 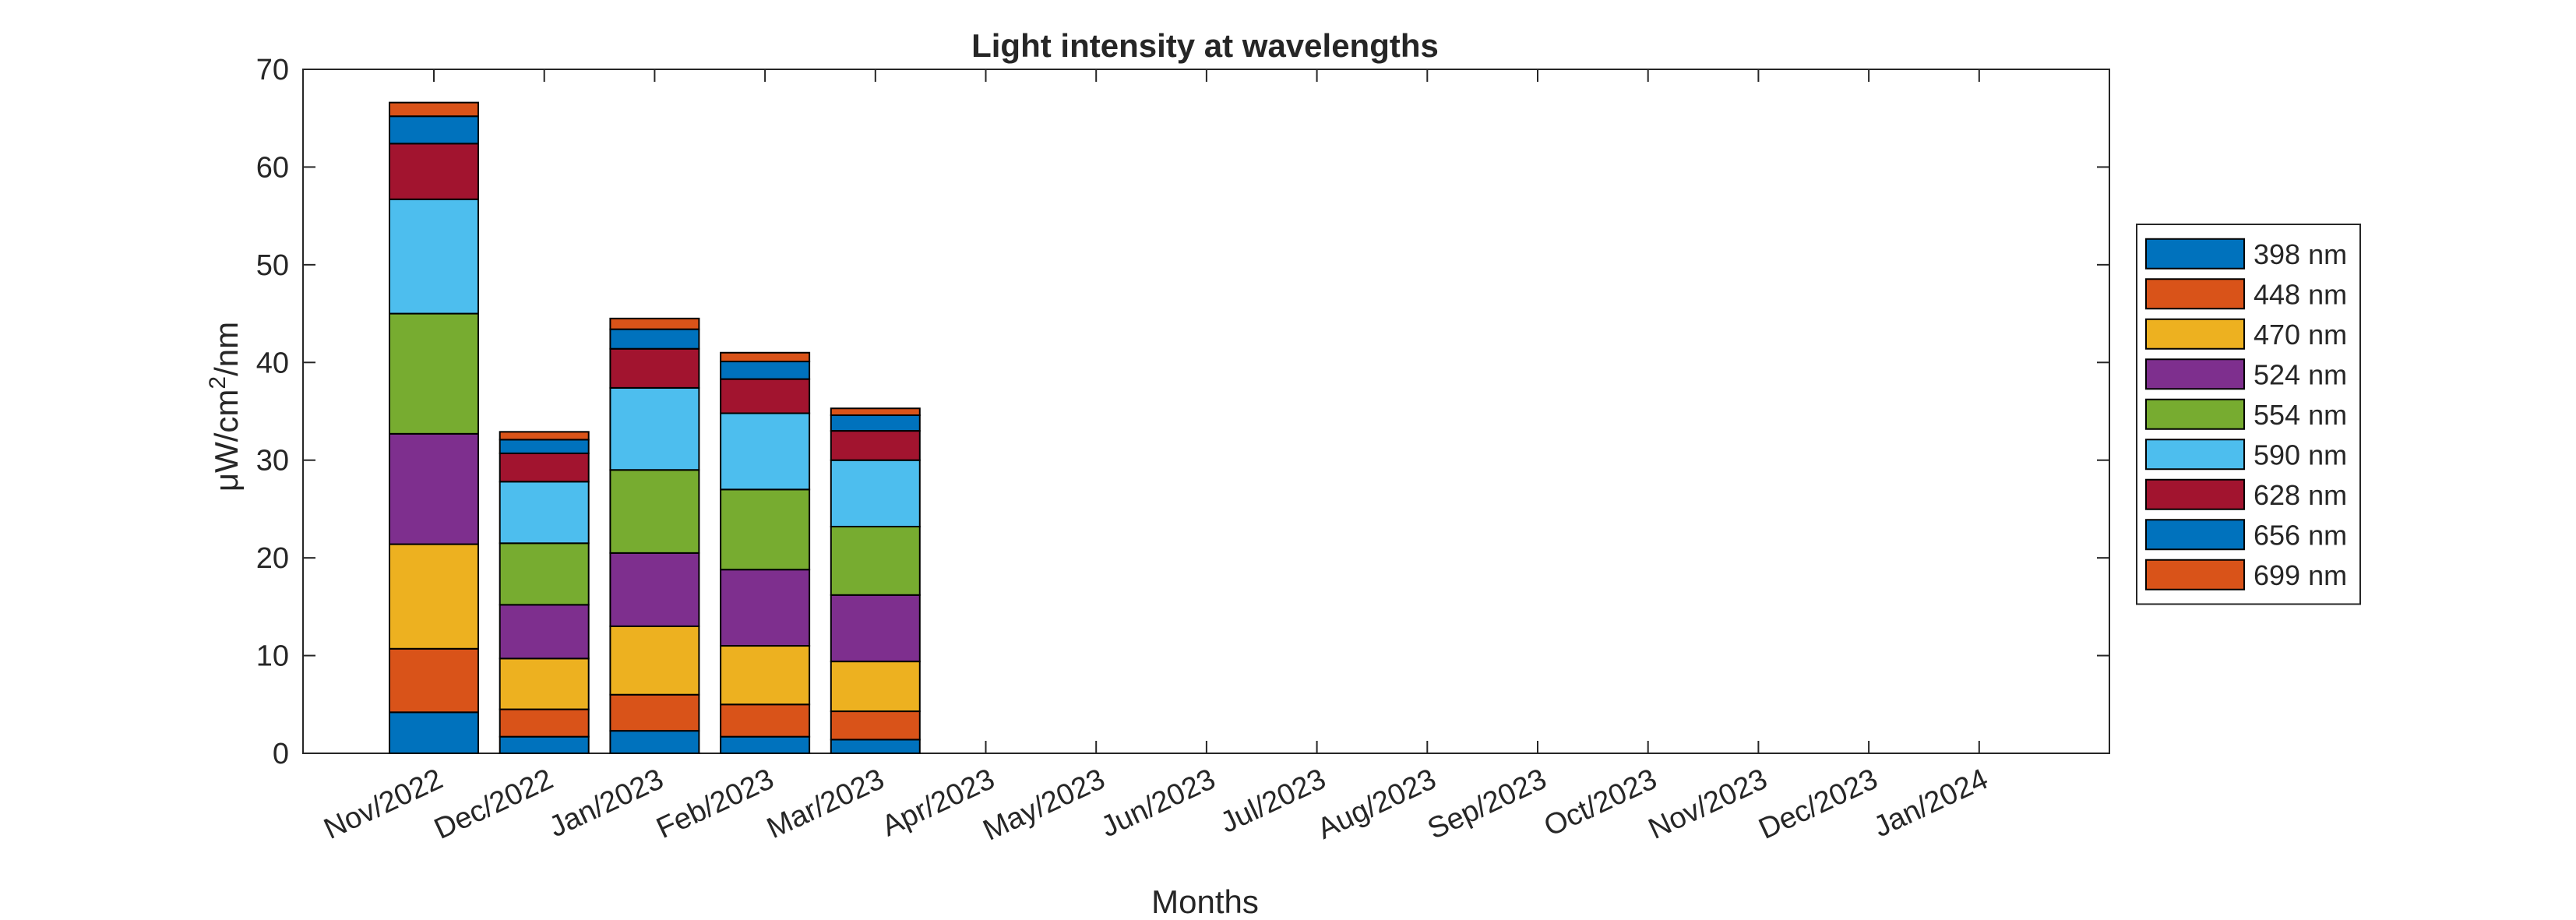 What do you see at coordinates (2300, 415) in the screenshot?
I see `legend-entry: 554 nm` at bounding box center [2300, 415].